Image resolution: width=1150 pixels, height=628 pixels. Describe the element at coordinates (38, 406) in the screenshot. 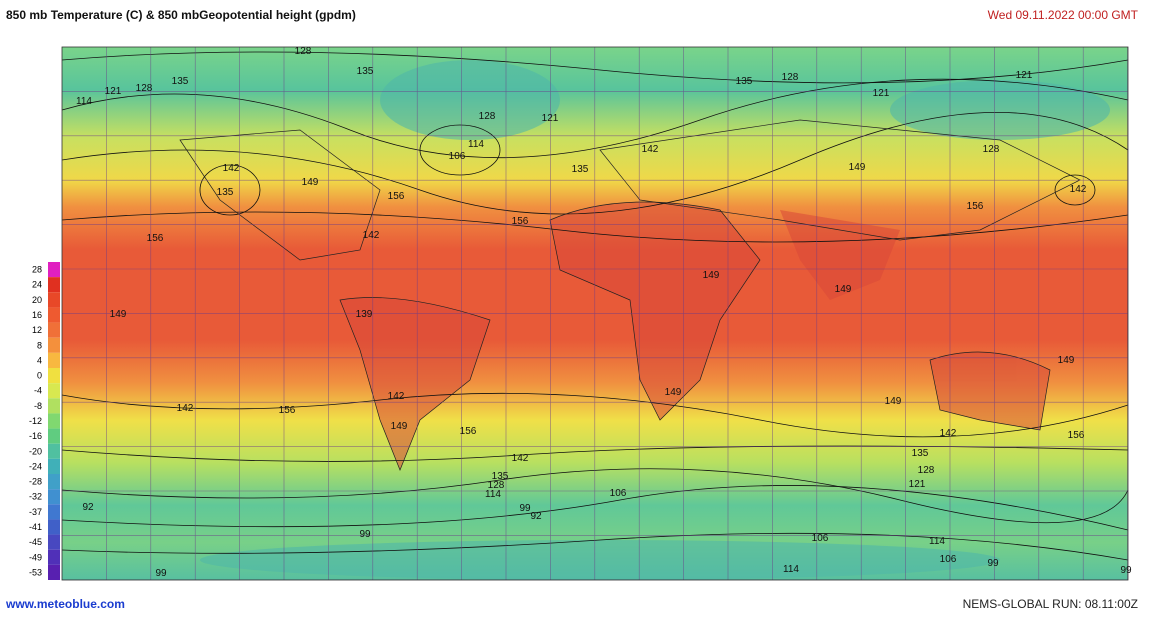

I see `legend-label: -8` at that location.